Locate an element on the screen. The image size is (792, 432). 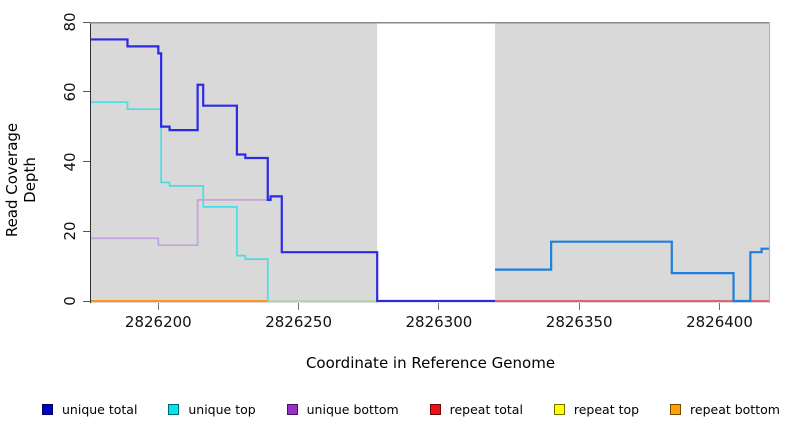
legend-item-unique-bottom: unique bottom is located at coordinates (342, 409).